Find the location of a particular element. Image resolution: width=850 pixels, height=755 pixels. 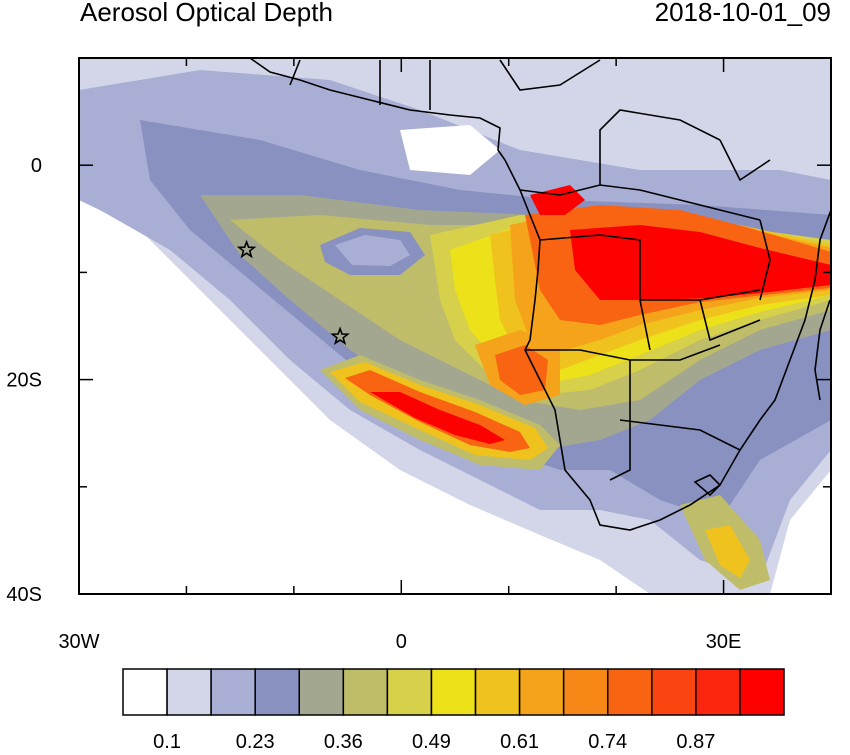

aod-south-streak-red is located at coordinates (437, 418).